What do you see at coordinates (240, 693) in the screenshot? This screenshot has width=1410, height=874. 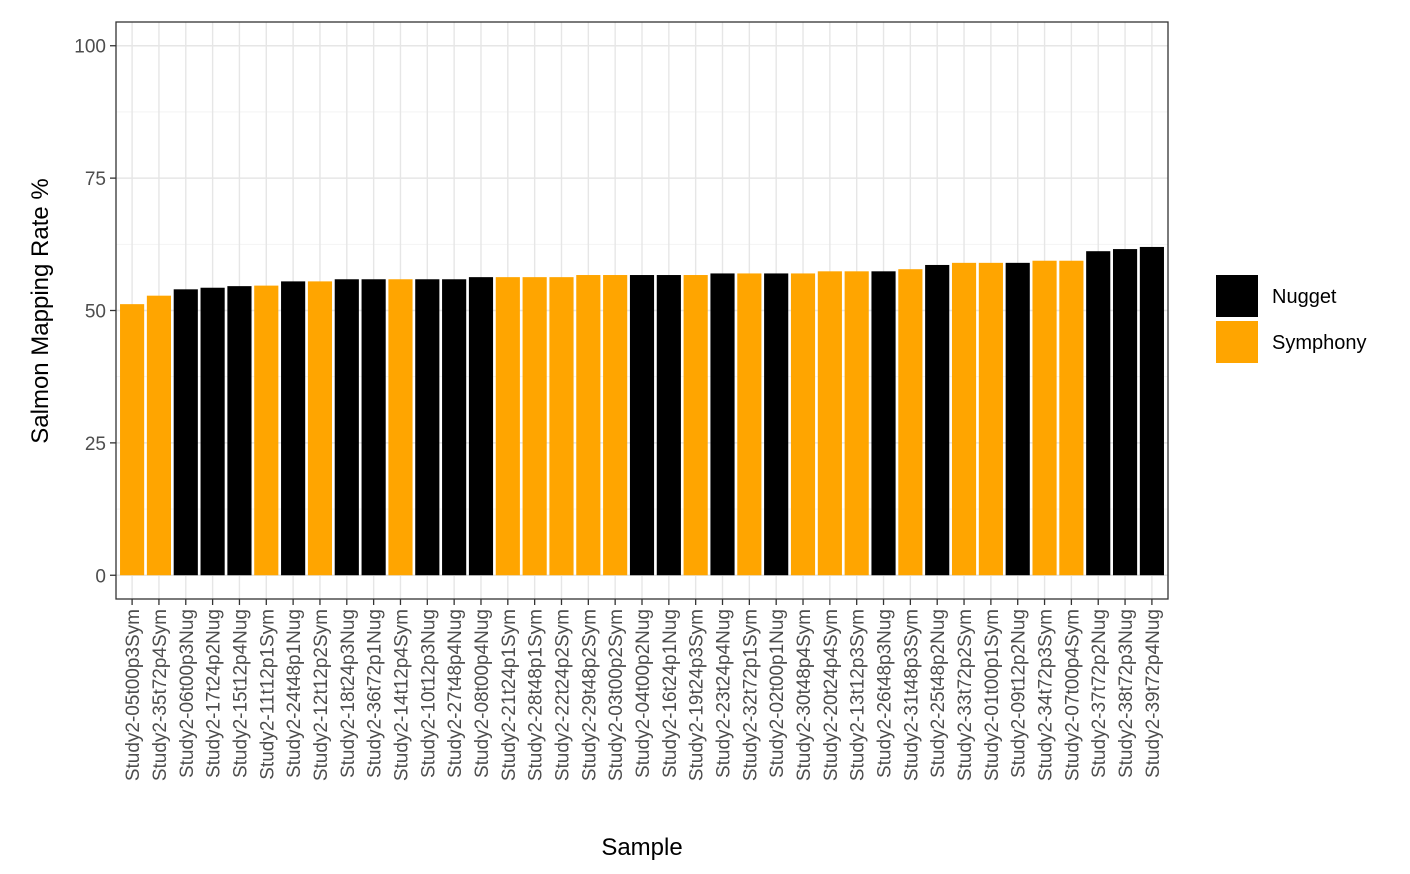 I see `x-tick-label: Study2-15t12p4Nug` at bounding box center [240, 693].